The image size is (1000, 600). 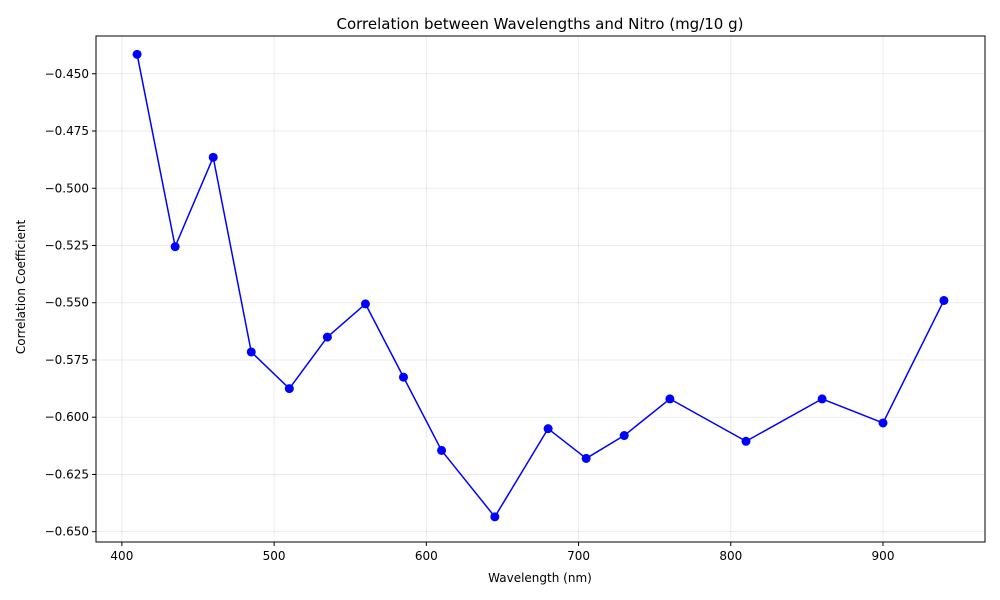 What do you see at coordinates (274, 556) in the screenshot?
I see `x-tick-label: 500` at bounding box center [274, 556].